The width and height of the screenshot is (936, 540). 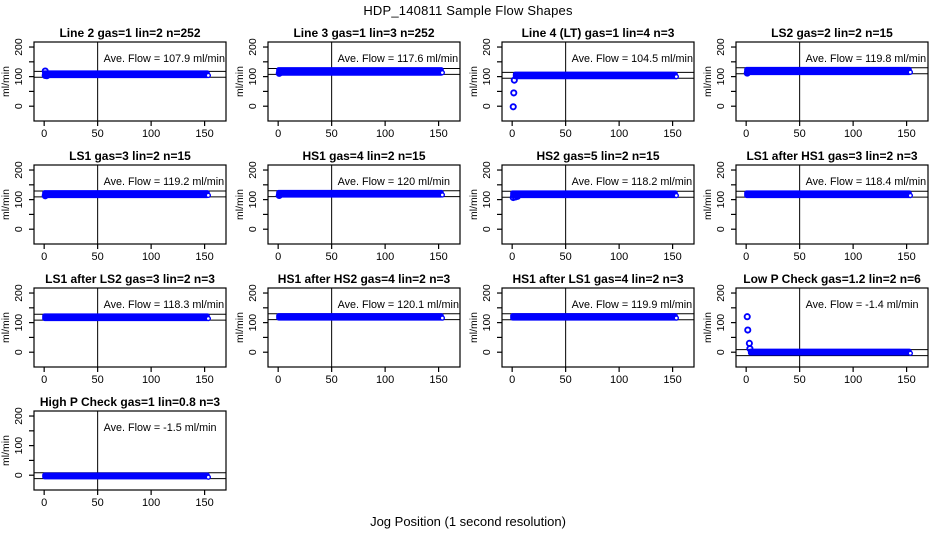 What do you see at coordinates (632, 59) in the screenshot?
I see `ave-flow-label: Ave. Flow = 104.5 ml/min` at bounding box center [632, 59].